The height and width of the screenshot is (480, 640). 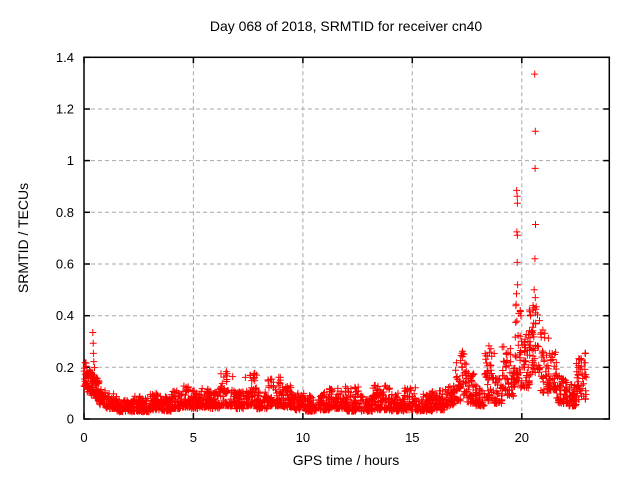 What do you see at coordinates (70, 160) in the screenshot?
I see `y-tick-label: 1` at bounding box center [70, 160].